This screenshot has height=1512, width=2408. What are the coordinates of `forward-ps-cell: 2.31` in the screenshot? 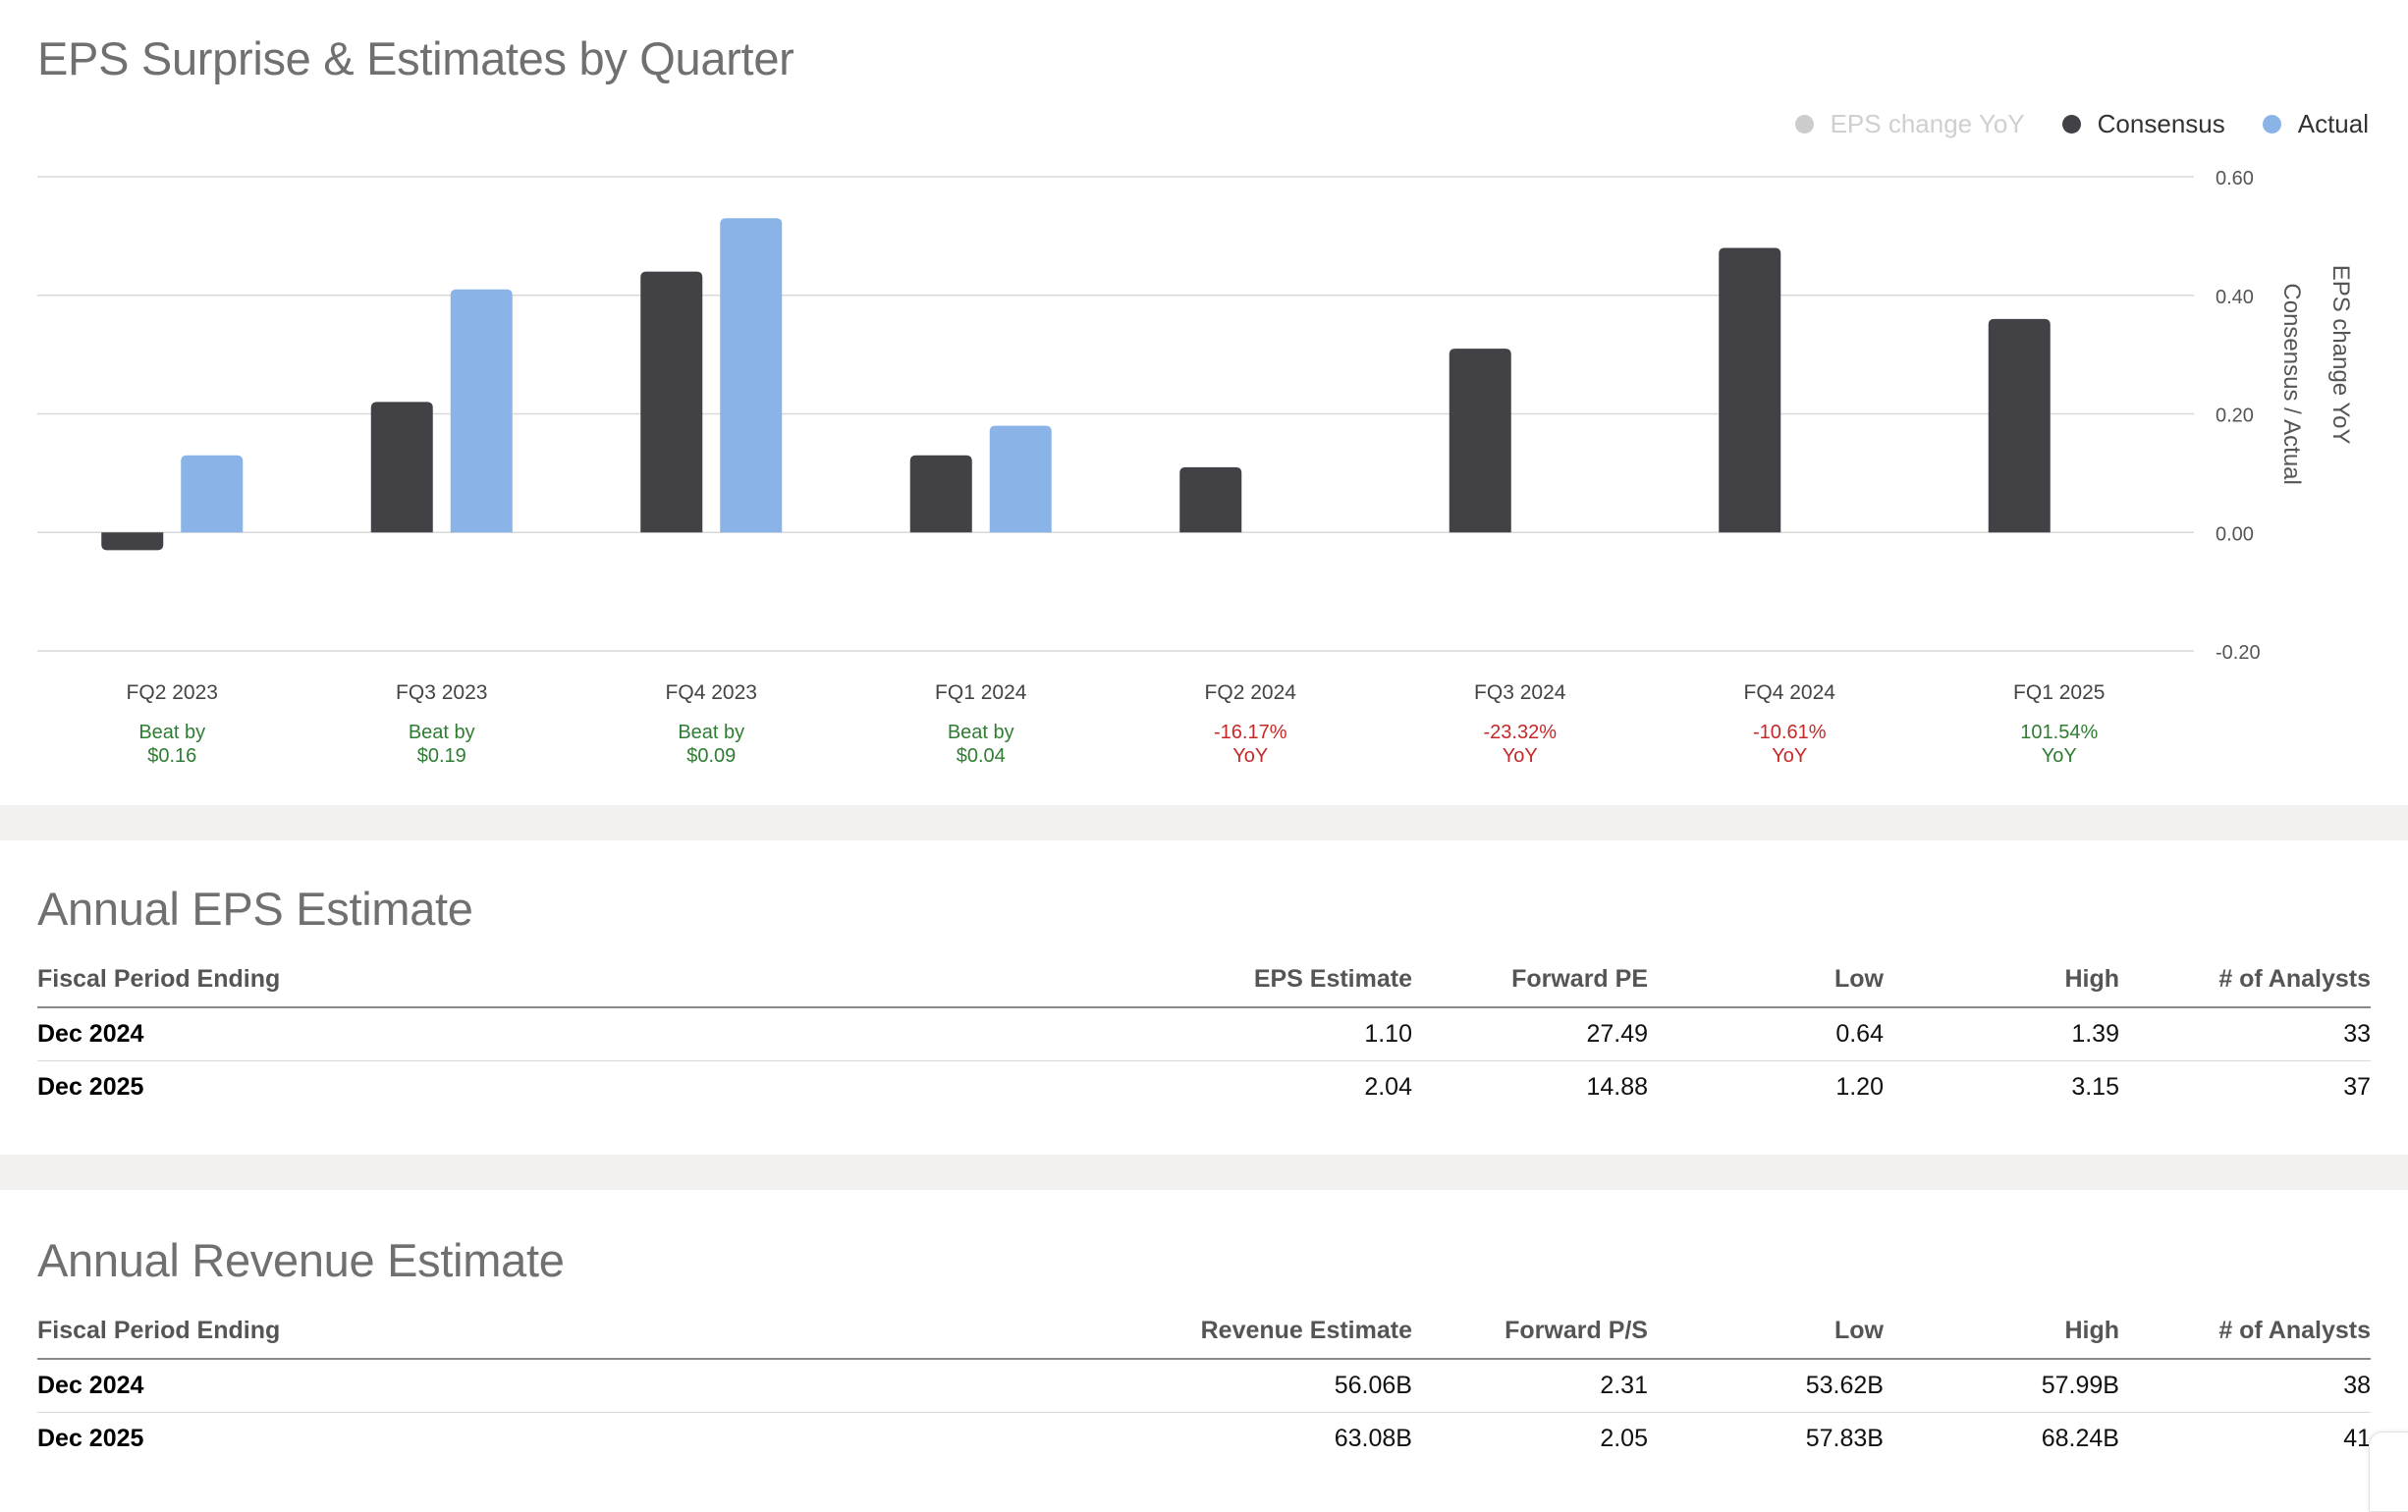 It's located at (1530, 1386).